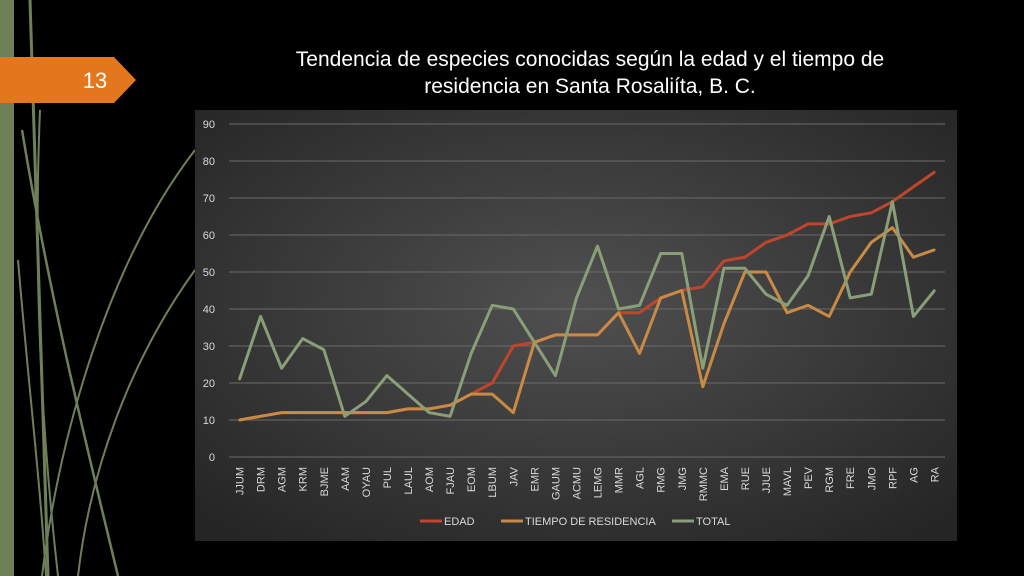 The height and width of the screenshot is (576, 1024). I want to click on x-tick-label: AGM, so click(283, 479).